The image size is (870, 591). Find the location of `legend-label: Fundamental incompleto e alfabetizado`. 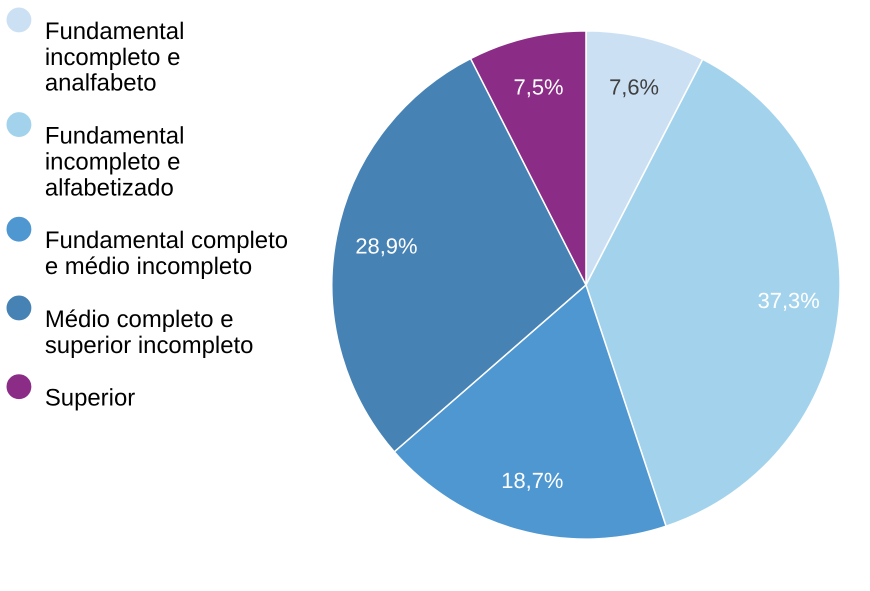

legend-label: Fundamental incompleto e alfabetizado is located at coordinates (114, 162).